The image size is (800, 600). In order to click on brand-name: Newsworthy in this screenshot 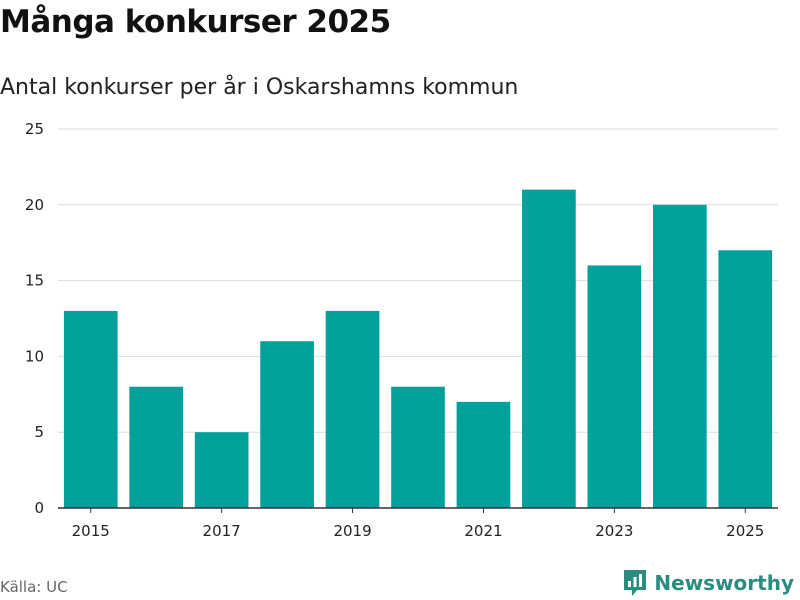, I will do `click(724, 583)`.